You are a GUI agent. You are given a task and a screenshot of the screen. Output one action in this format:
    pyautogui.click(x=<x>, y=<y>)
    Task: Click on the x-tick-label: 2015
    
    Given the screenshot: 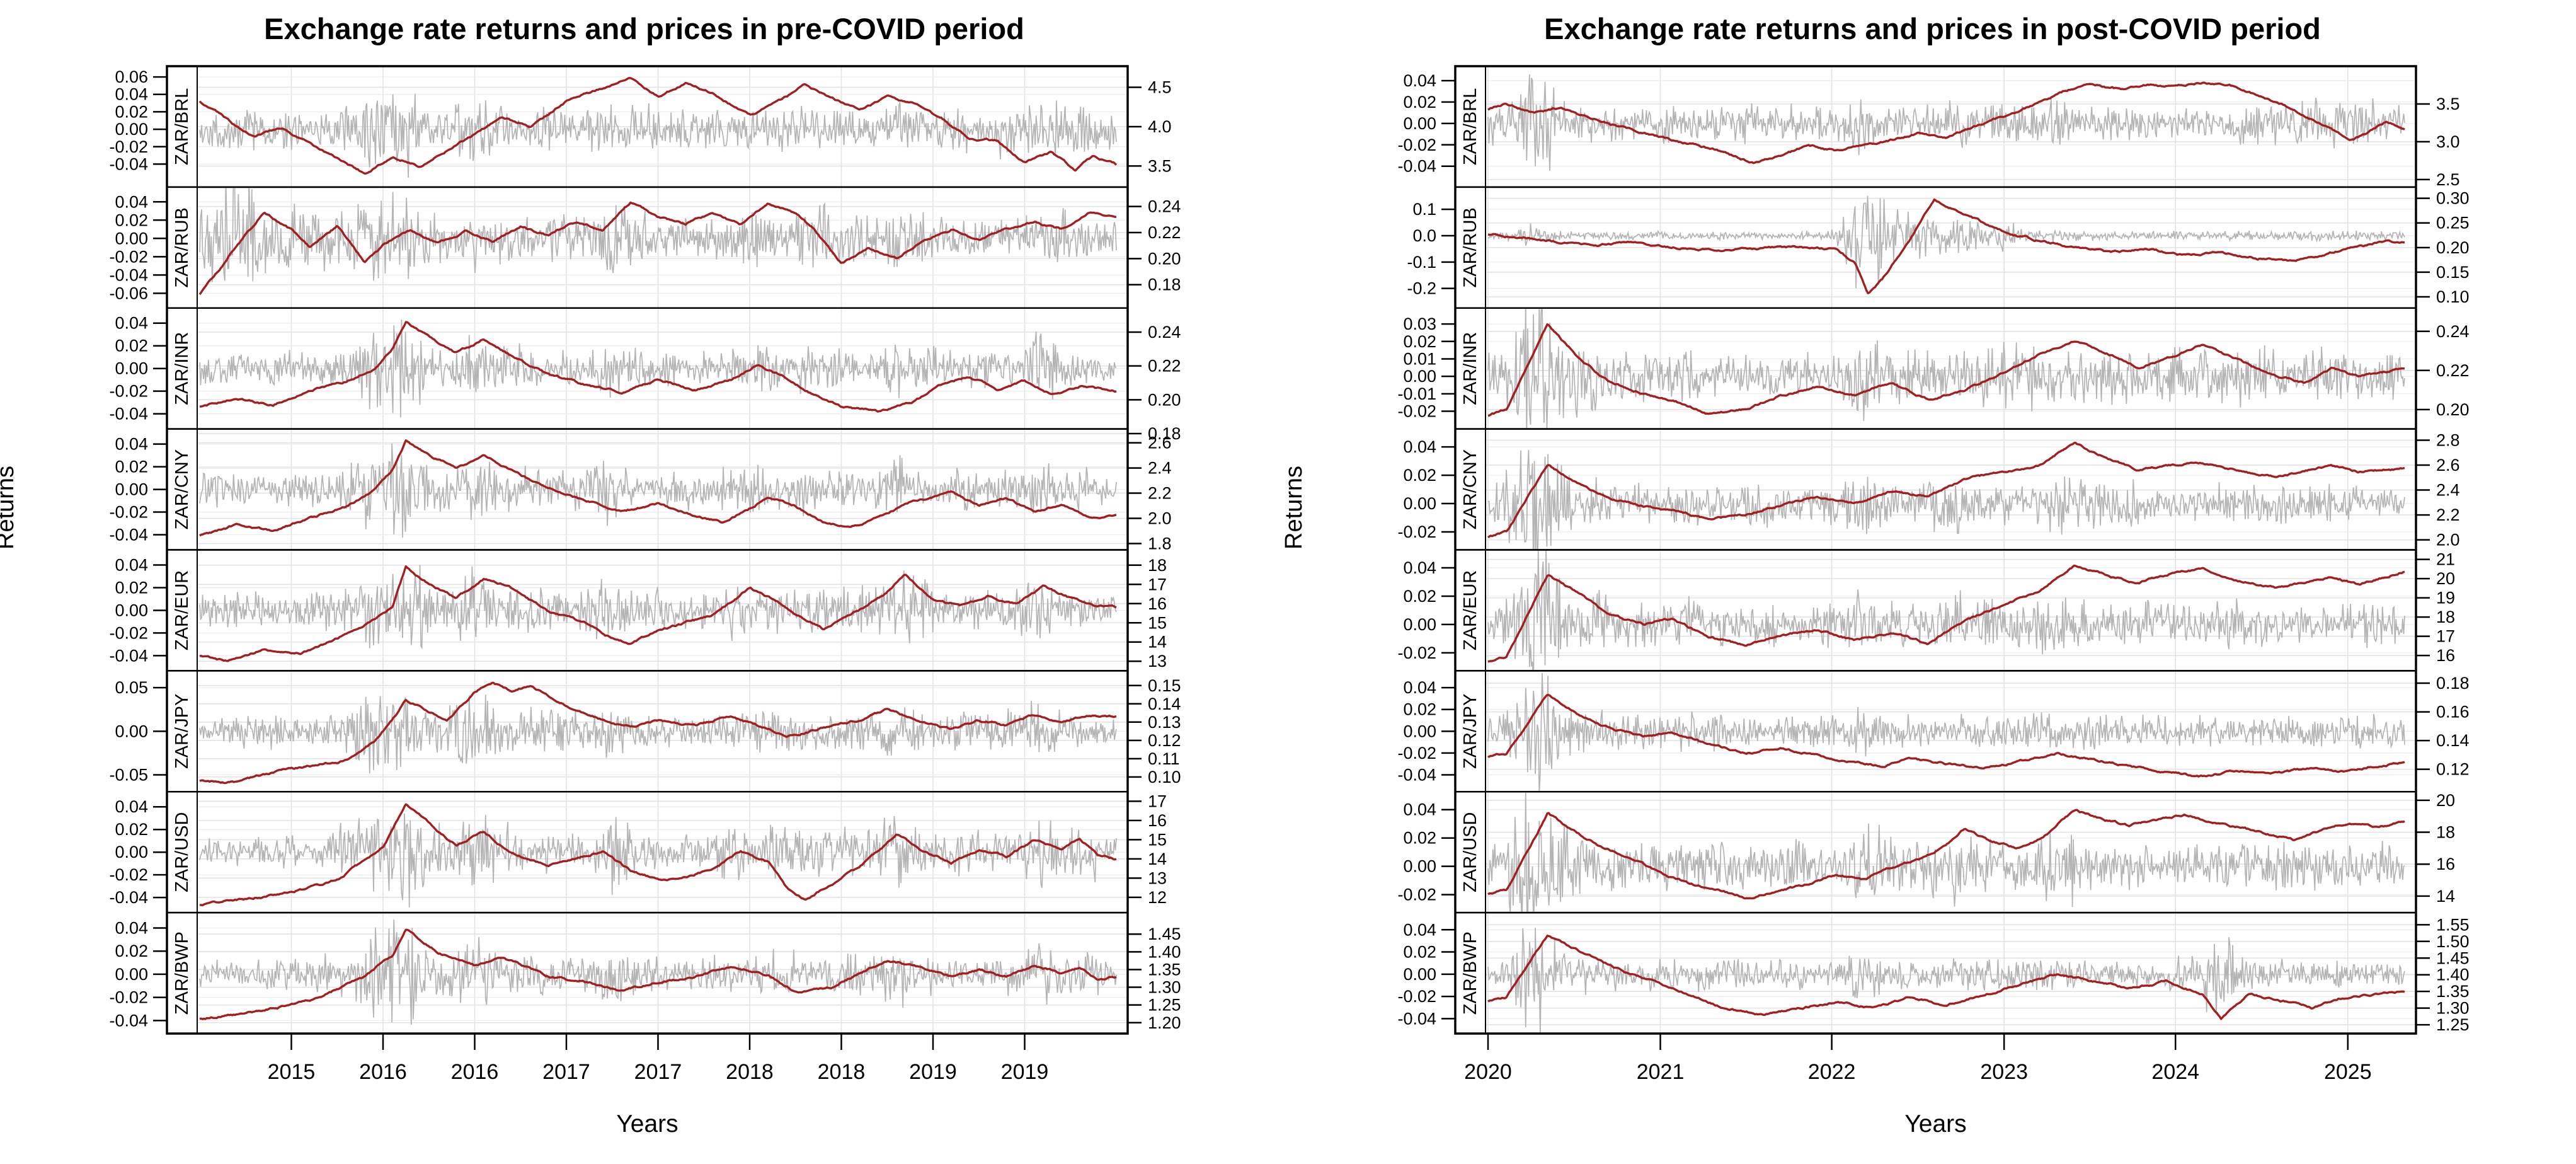 What is the action you would take?
    pyautogui.click(x=292, y=1072)
    